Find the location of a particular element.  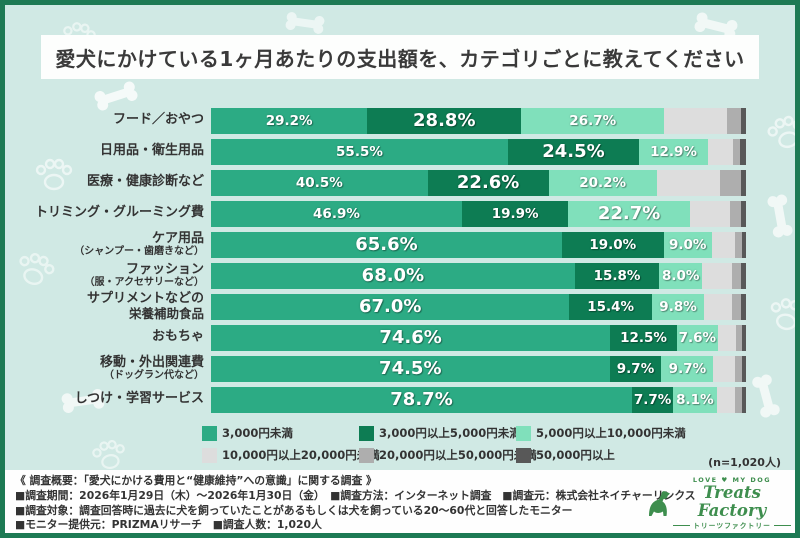

legend-label: 20,000円以上50,000円未満 is located at coordinates (458, 455).